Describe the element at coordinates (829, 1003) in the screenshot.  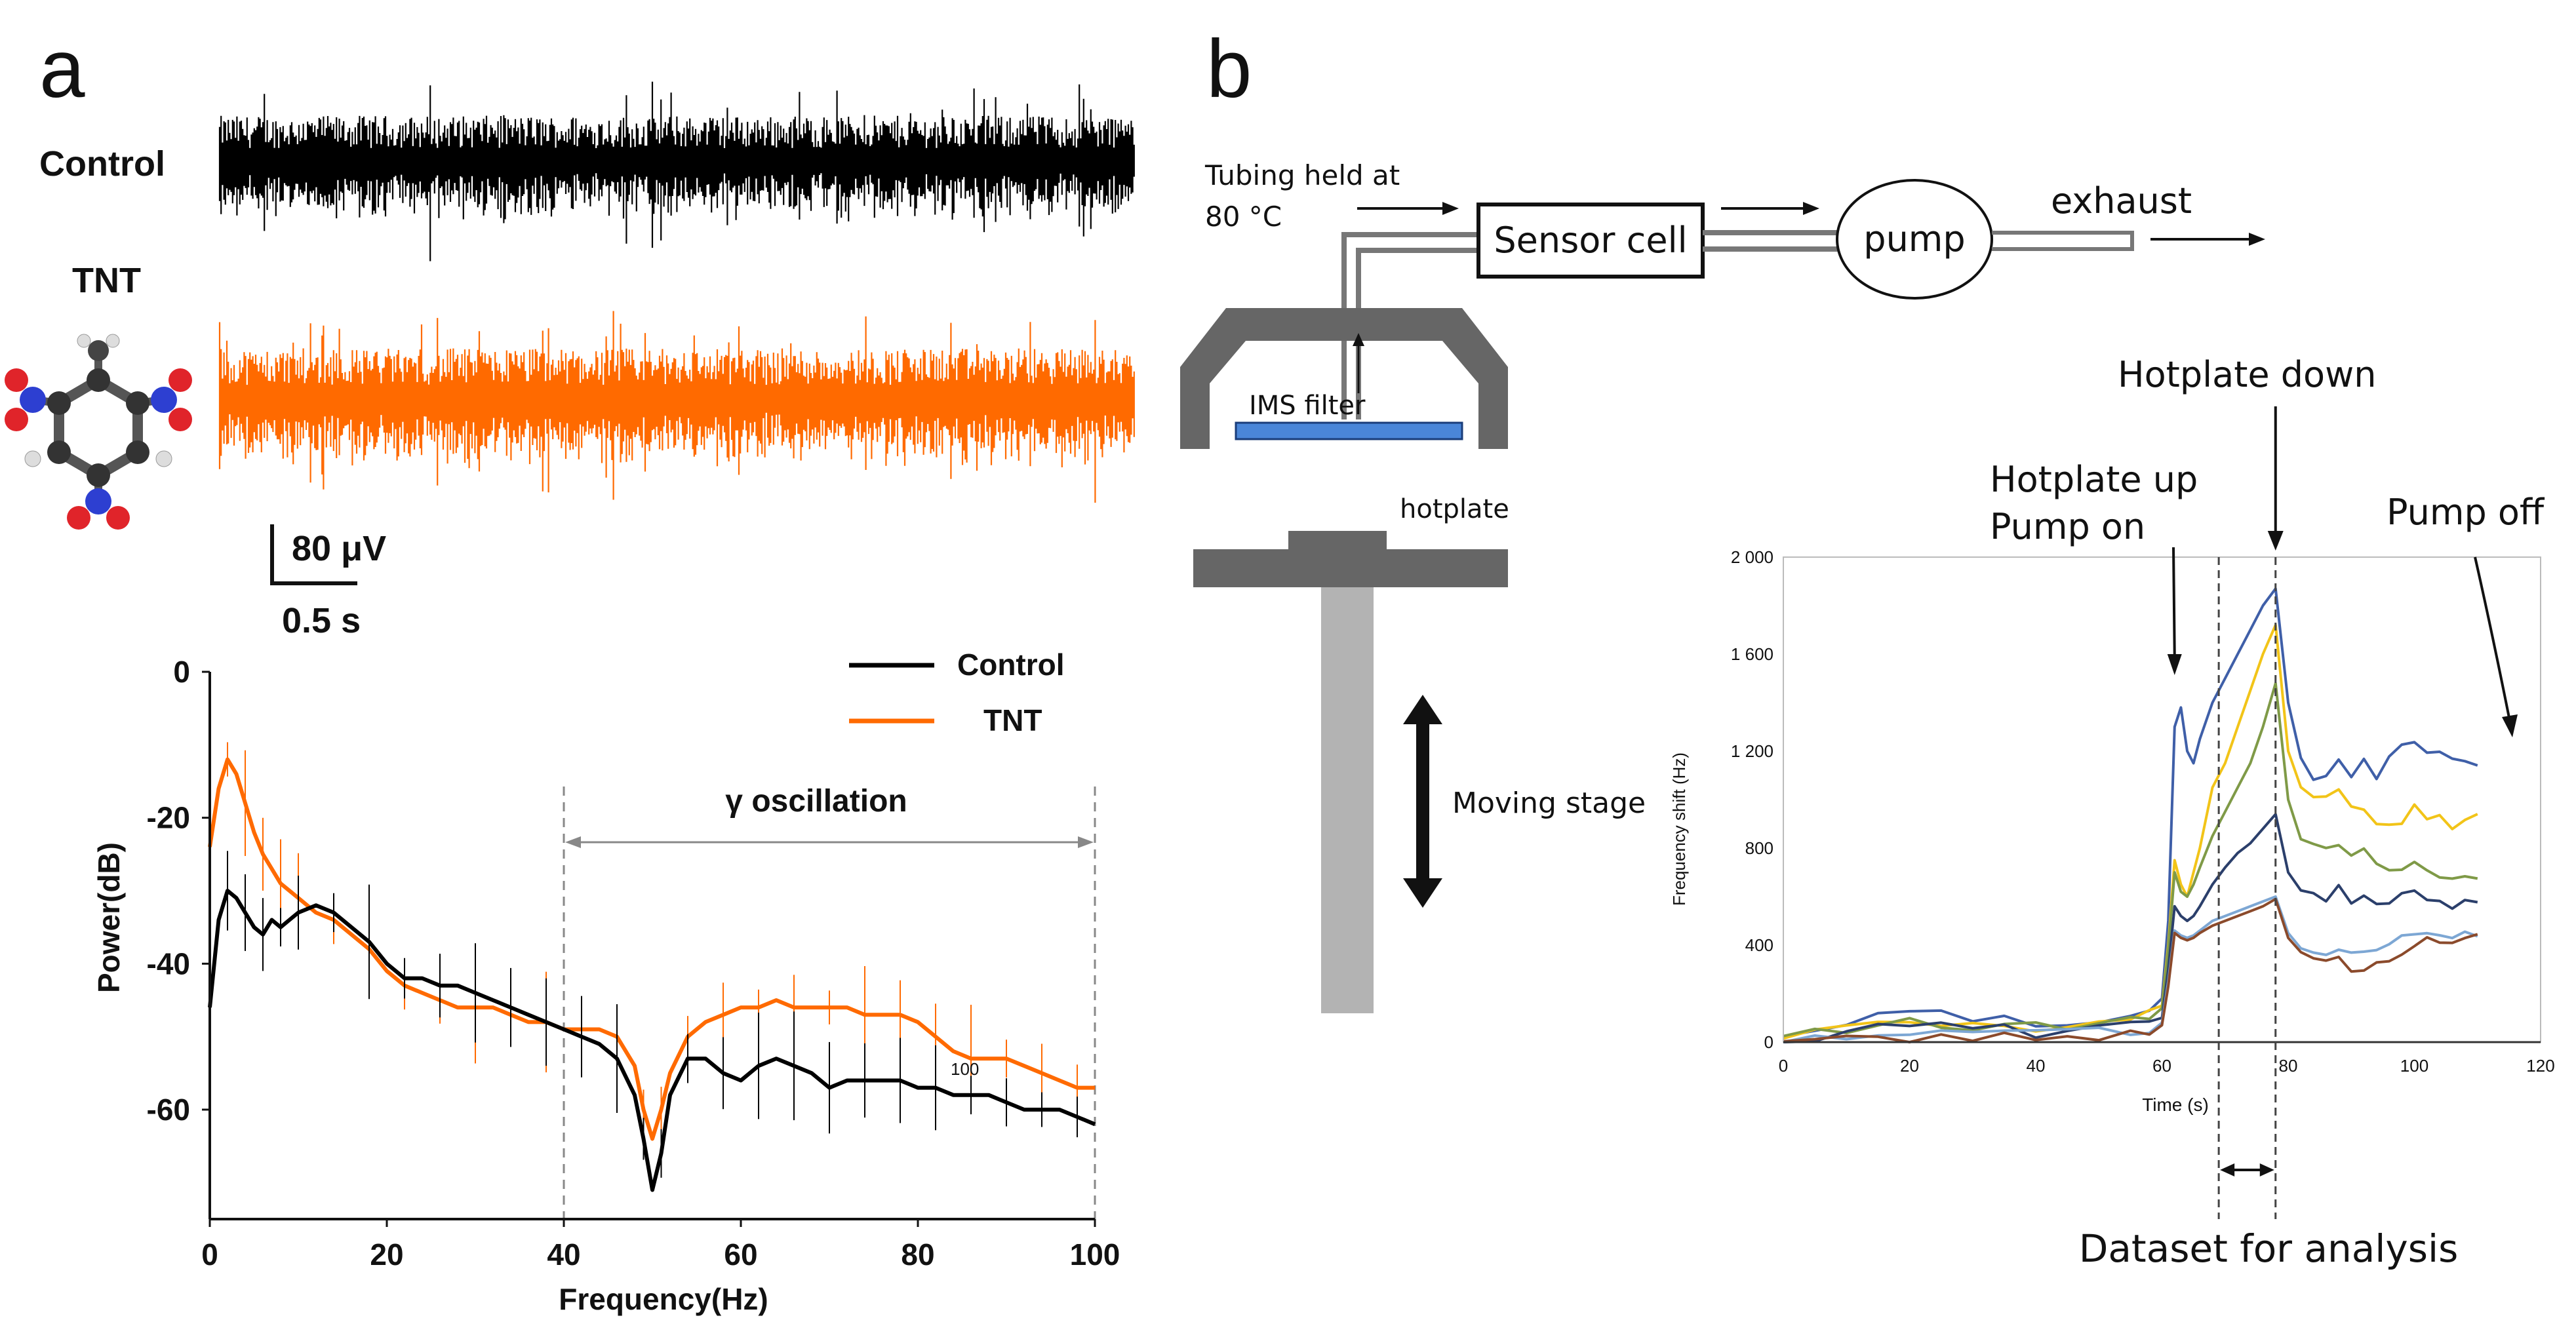
I see `gamma-band-markers` at that location.